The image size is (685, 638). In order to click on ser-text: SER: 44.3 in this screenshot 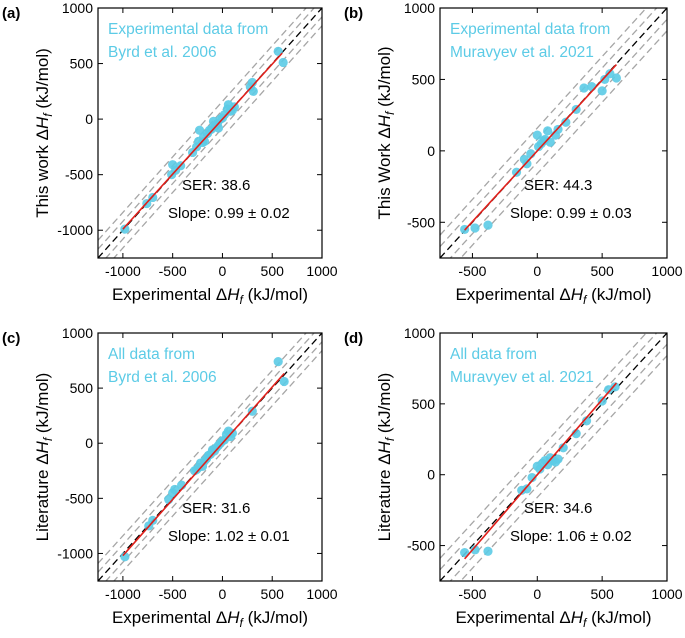, I will do `click(558, 185)`.